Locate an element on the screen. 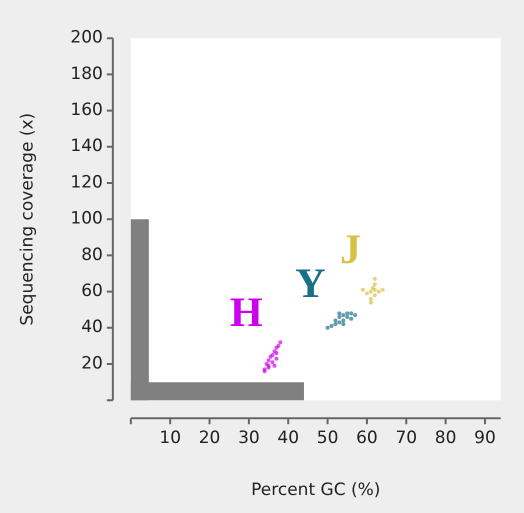 This screenshot has height=513, width=524. y-tick-label: 120 is located at coordinates (86, 182).